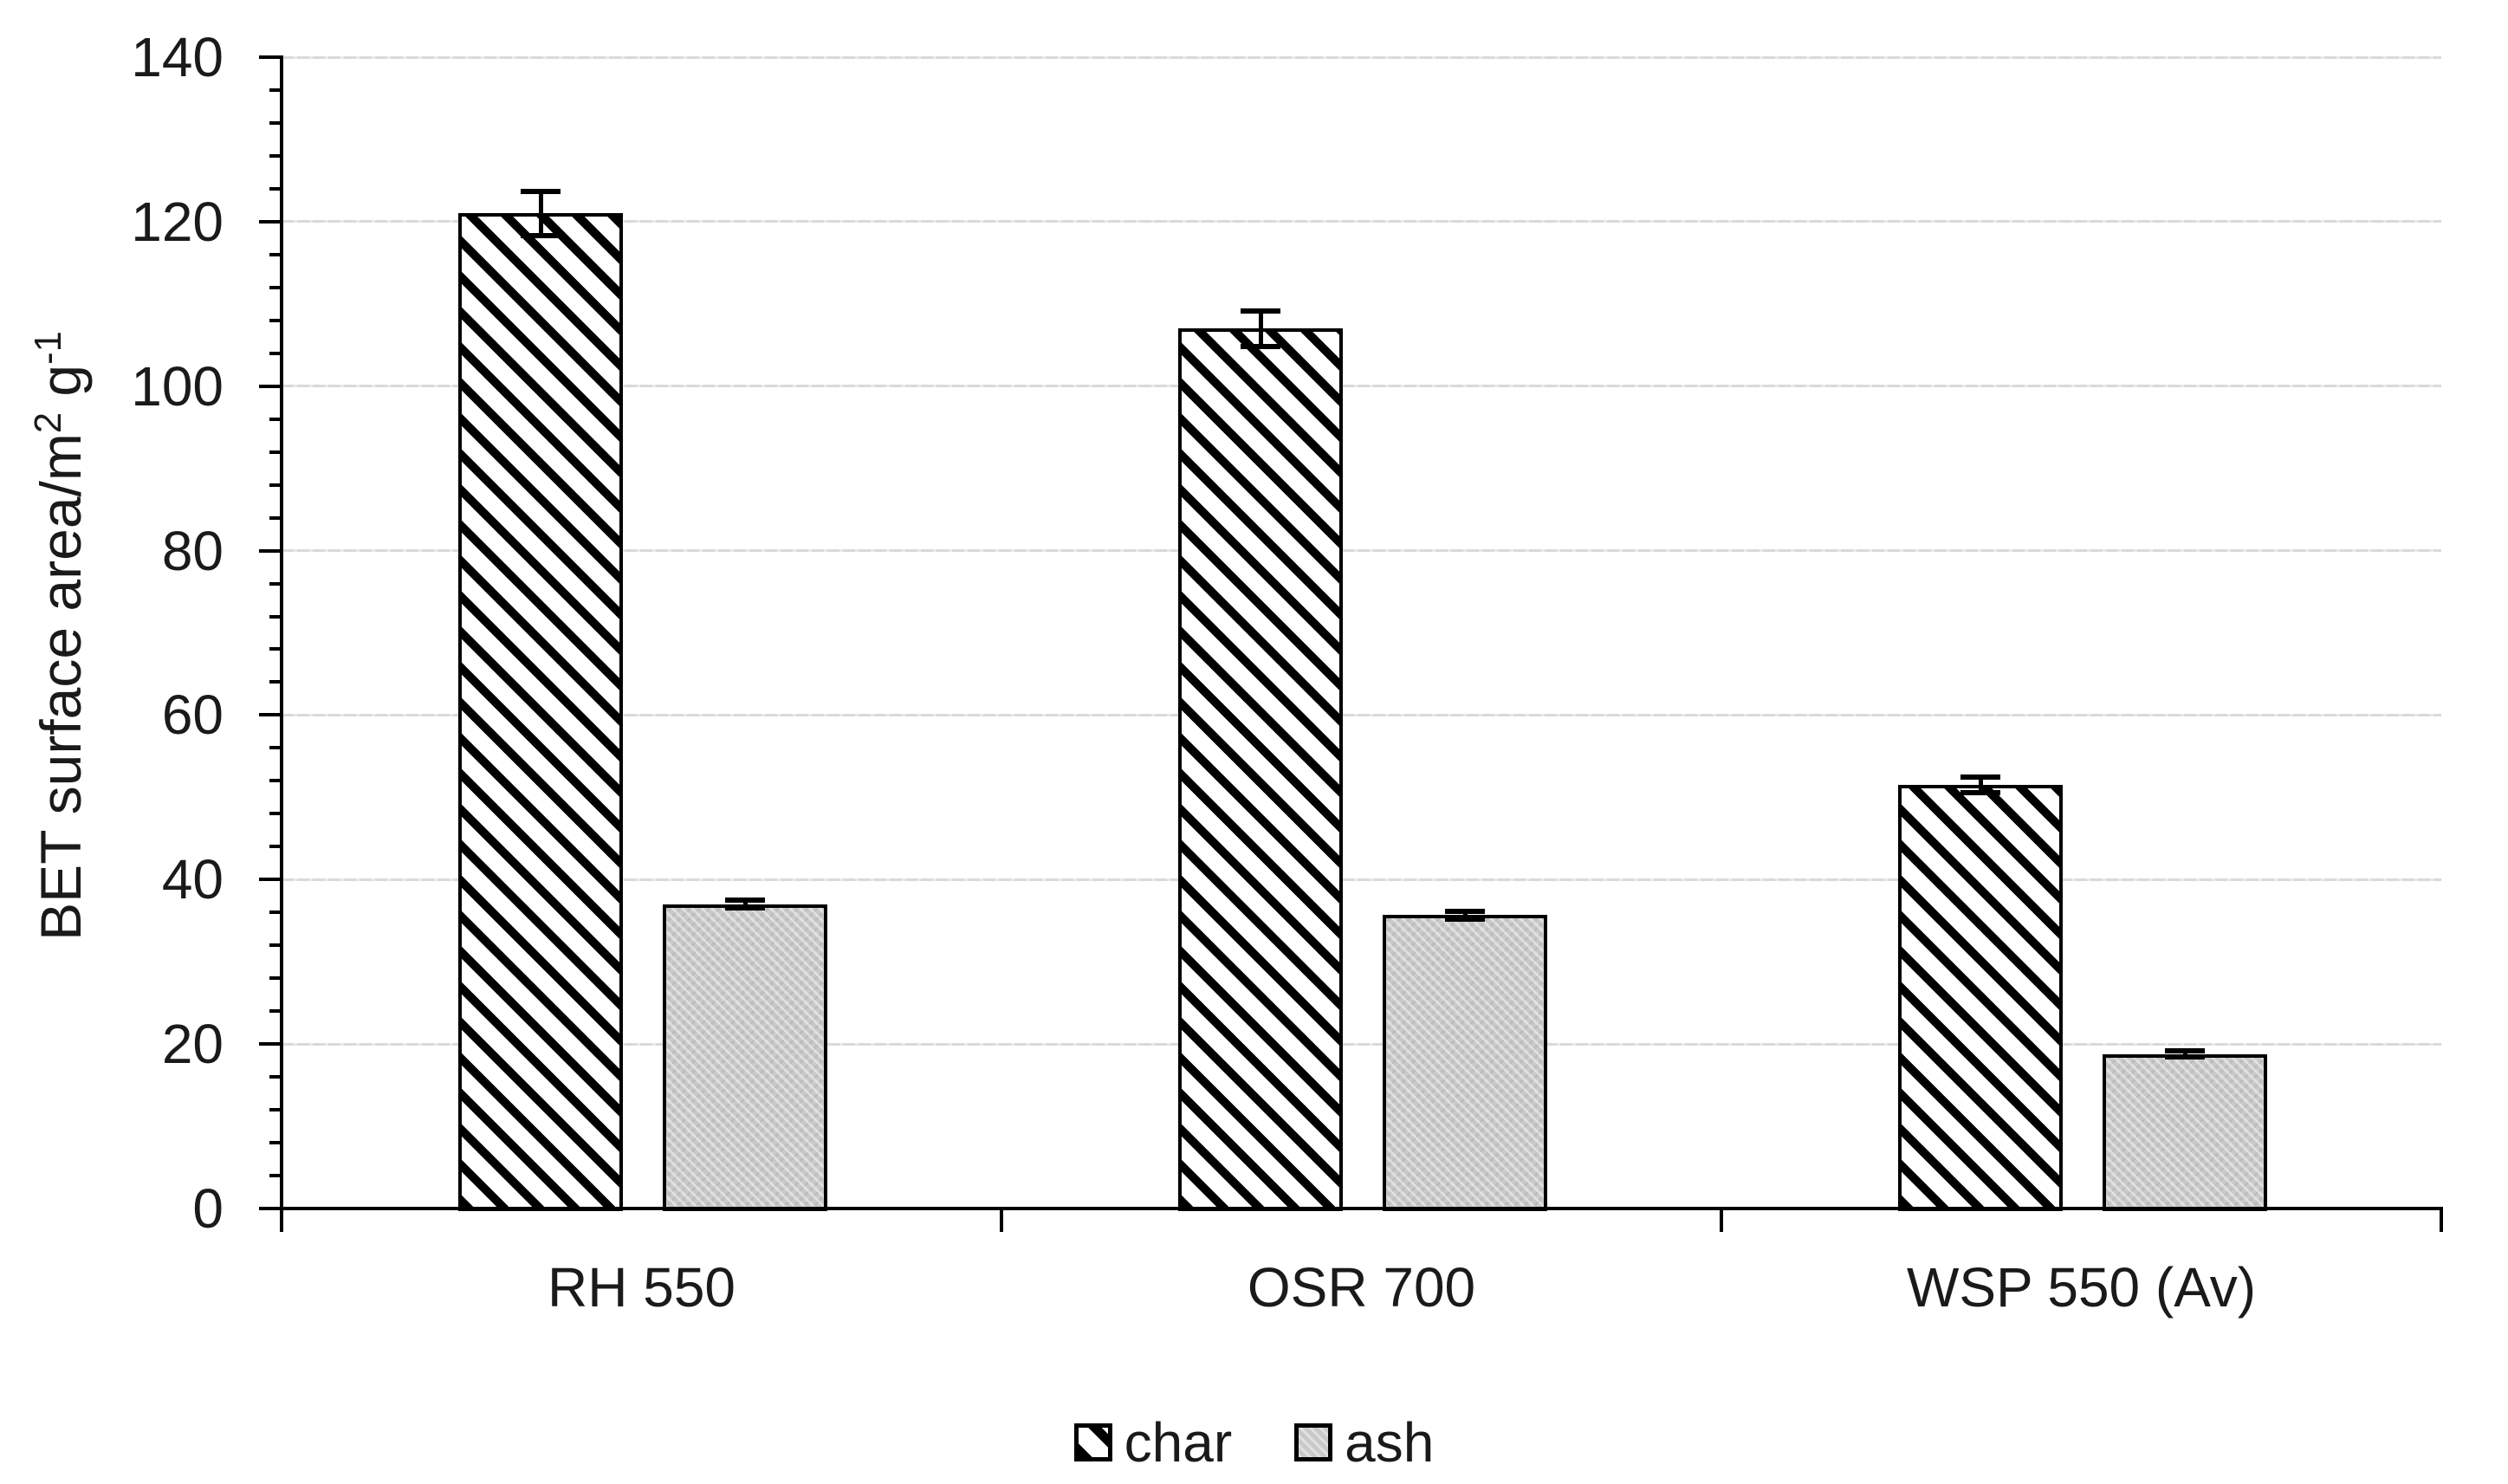 The height and width of the screenshot is (1484, 2508). Describe the element at coordinates (642, 1287) in the screenshot. I see `x-category-label-rh-550: RH 550` at that location.